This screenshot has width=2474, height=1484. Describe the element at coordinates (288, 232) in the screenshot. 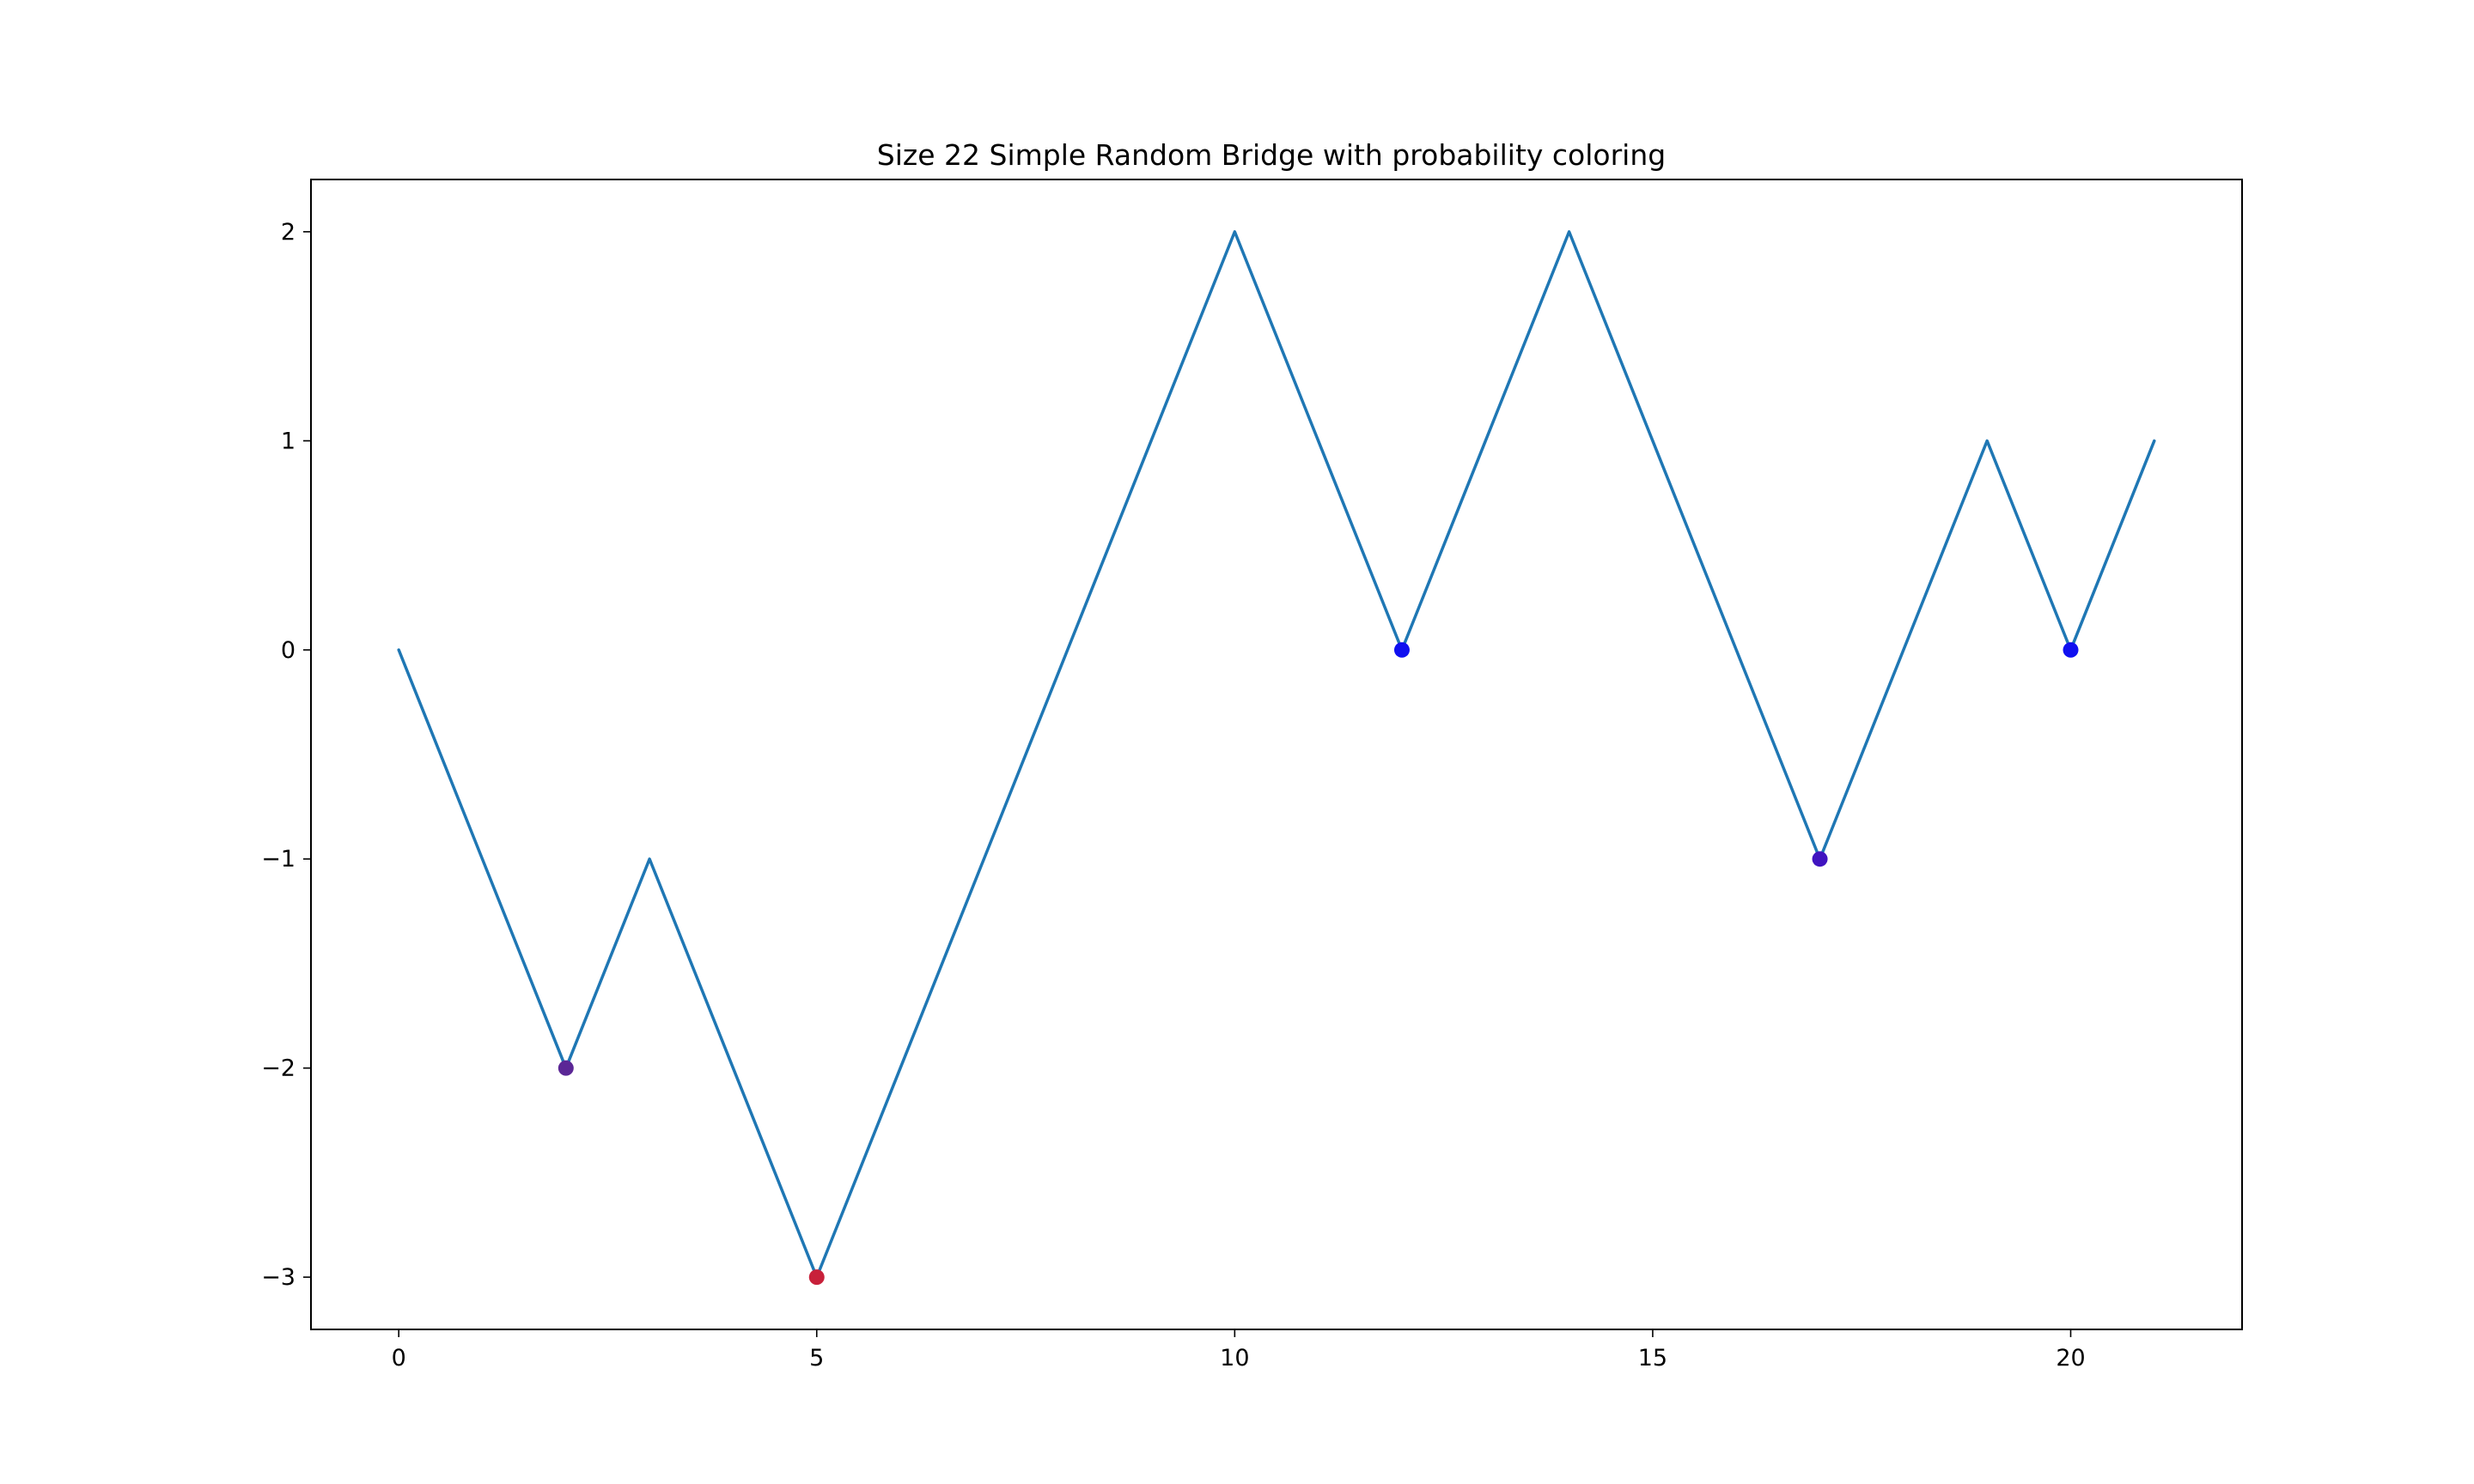

I see `y-tick-label: 2` at that location.